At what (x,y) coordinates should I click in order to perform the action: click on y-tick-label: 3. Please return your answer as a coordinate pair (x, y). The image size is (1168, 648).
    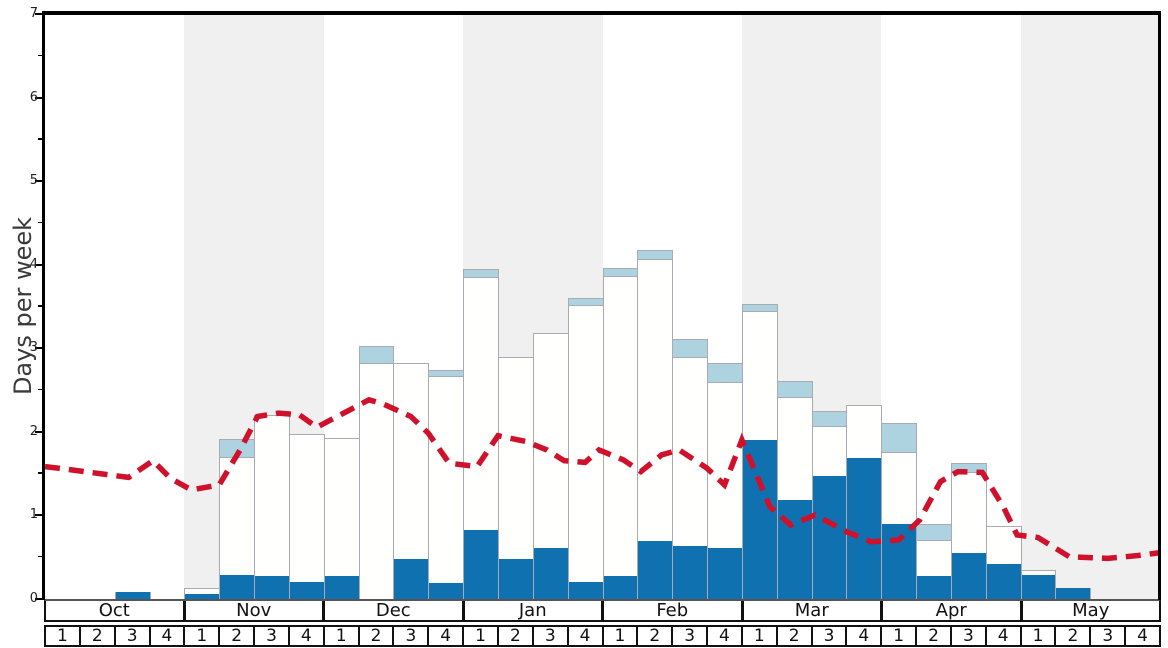
    Looking at the image, I should click on (33, 347).